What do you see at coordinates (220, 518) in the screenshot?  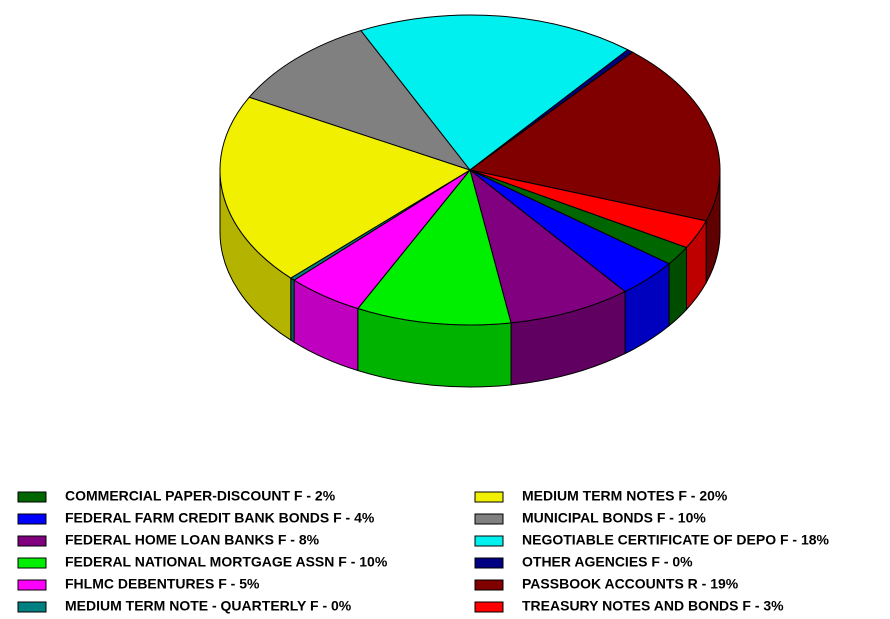 I see `legend-label: FEDERAL FARM CREDIT BANK BONDS F - 4%` at bounding box center [220, 518].